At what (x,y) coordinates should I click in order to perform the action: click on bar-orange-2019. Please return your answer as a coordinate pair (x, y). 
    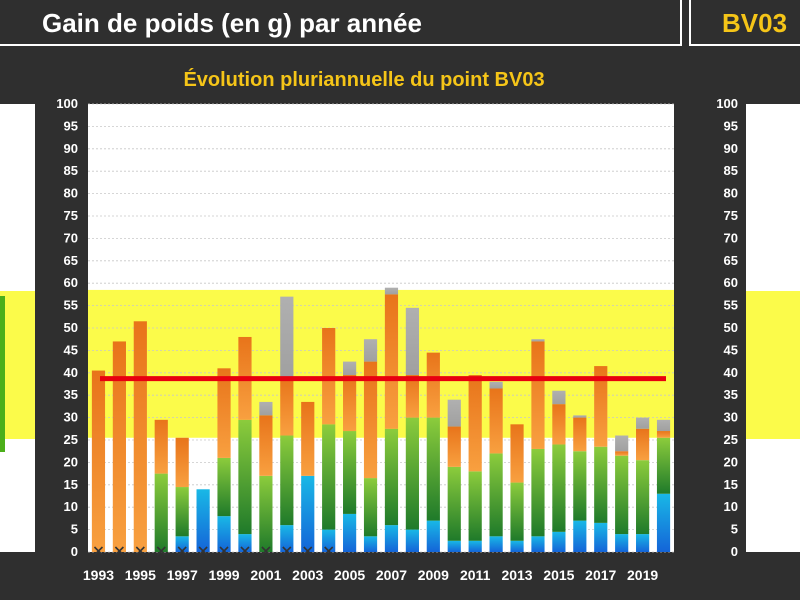
    Looking at the image, I should click on (643, 444).